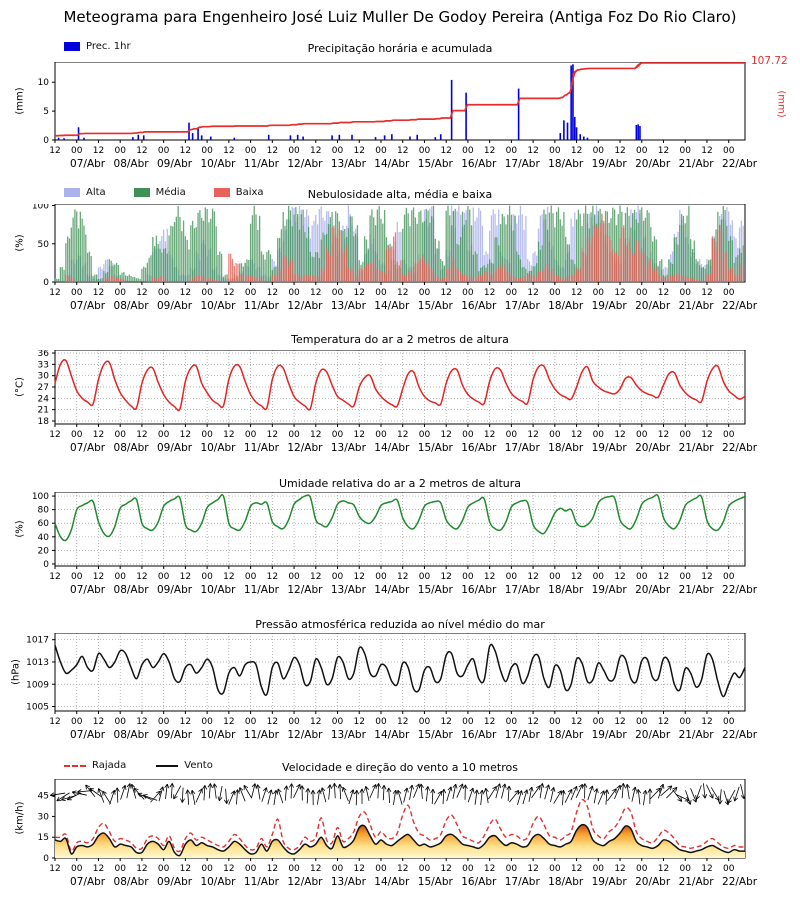 The height and width of the screenshot is (900, 800). I want to click on svg-text: 1005, so click(37, 708).